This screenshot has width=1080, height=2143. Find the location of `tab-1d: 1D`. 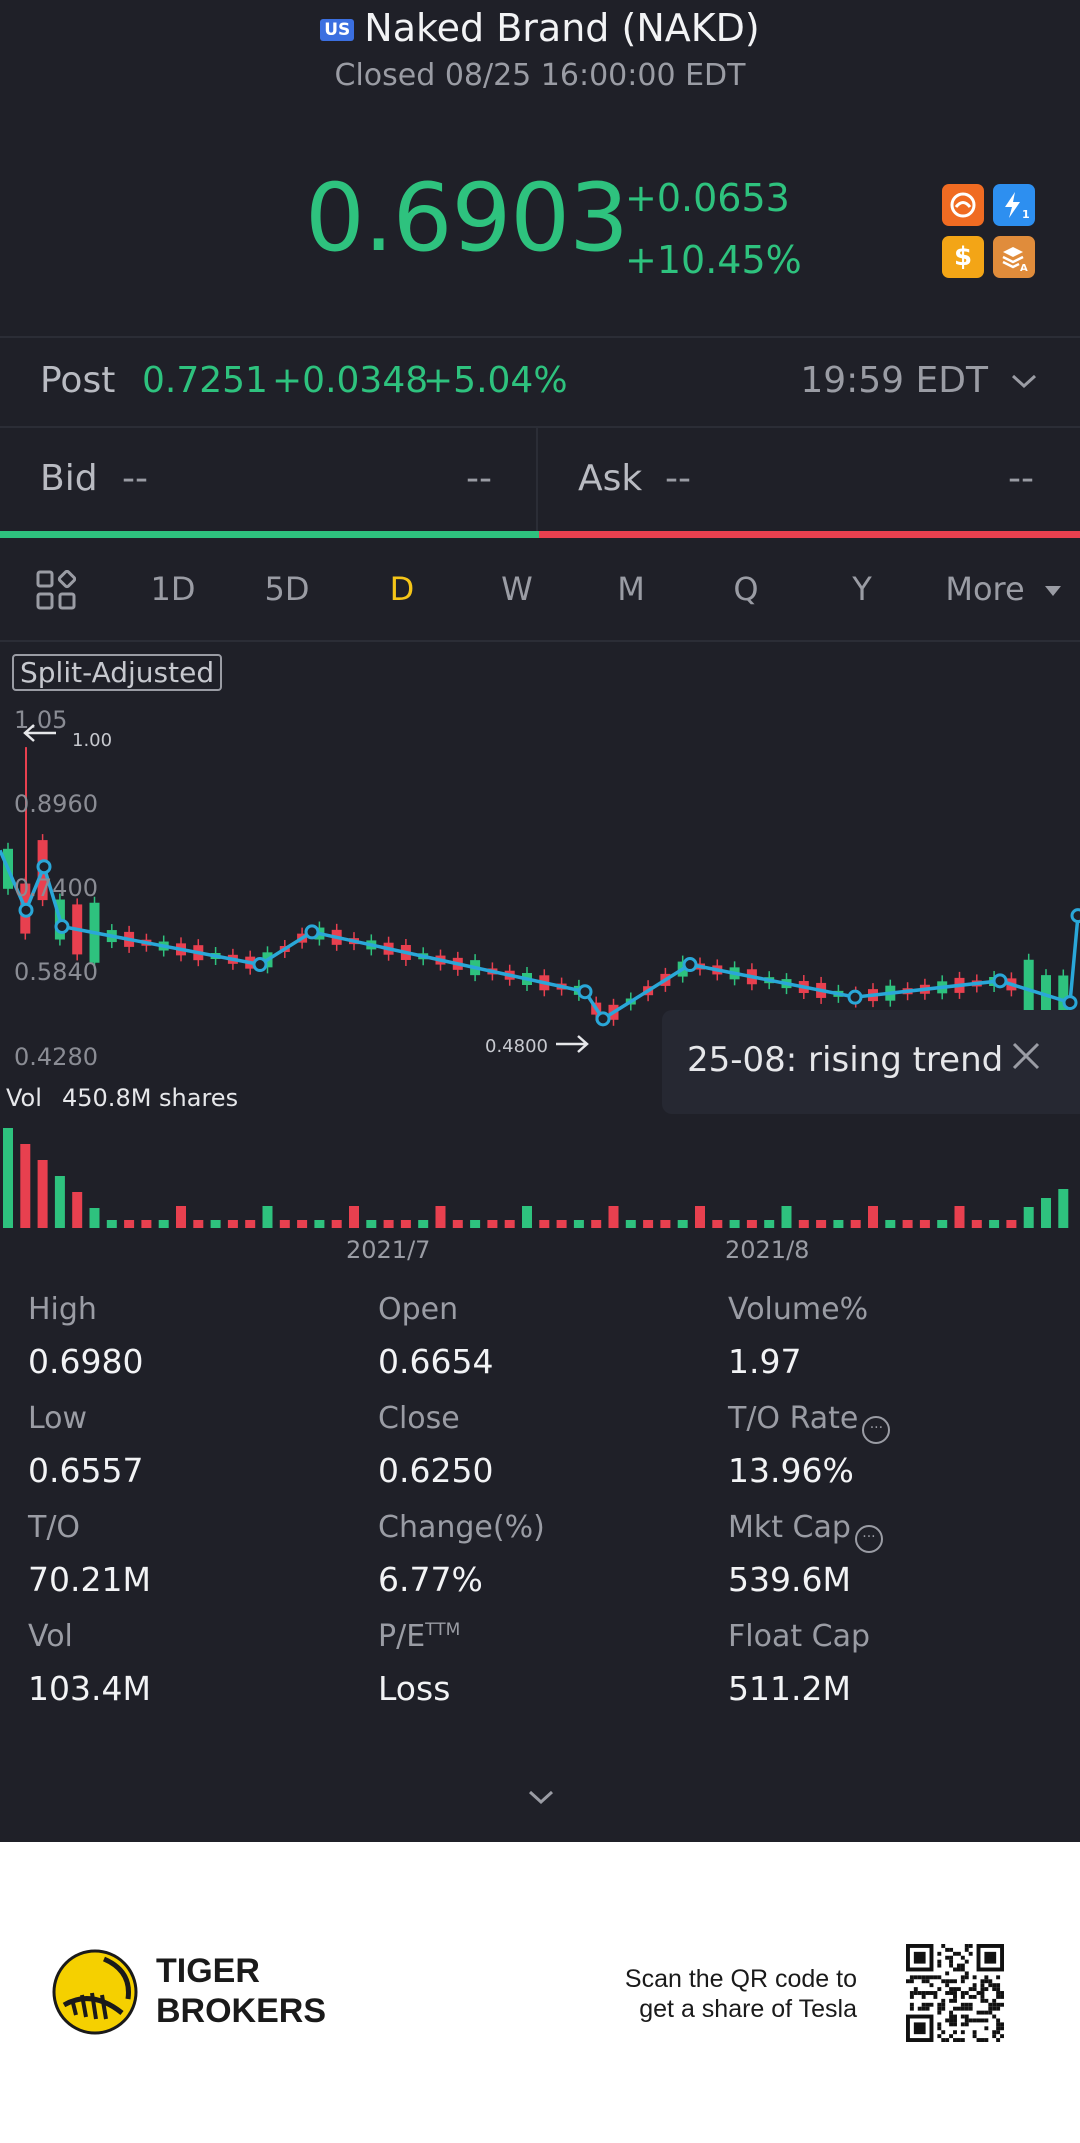

tab-1d: 1D is located at coordinates (173, 589).